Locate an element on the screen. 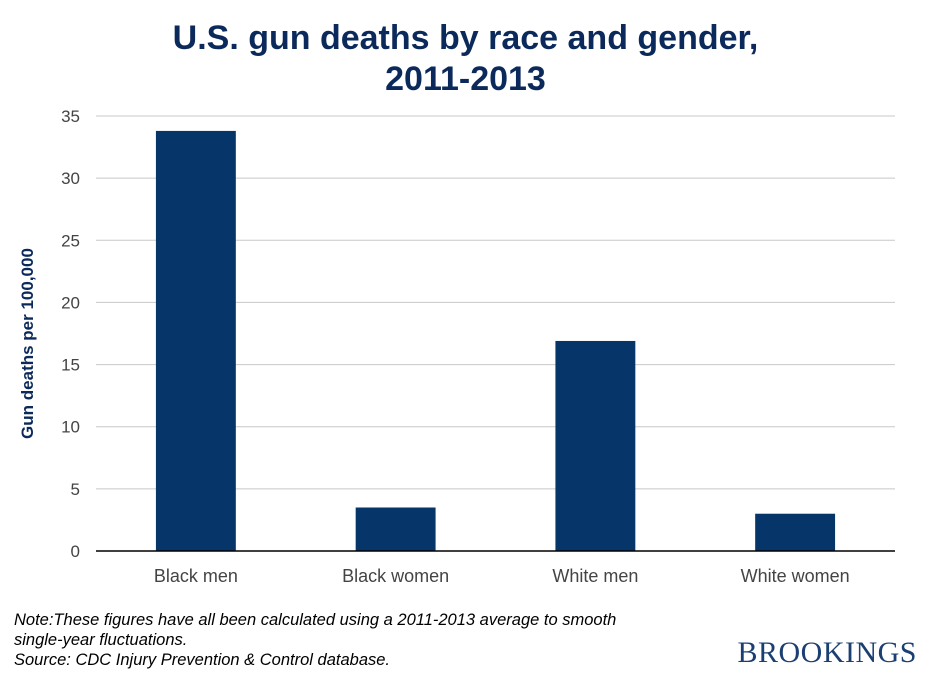 The width and height of the screenshot is (931, 676). x-tick-label: Black women is located at coordinates (395, 576).